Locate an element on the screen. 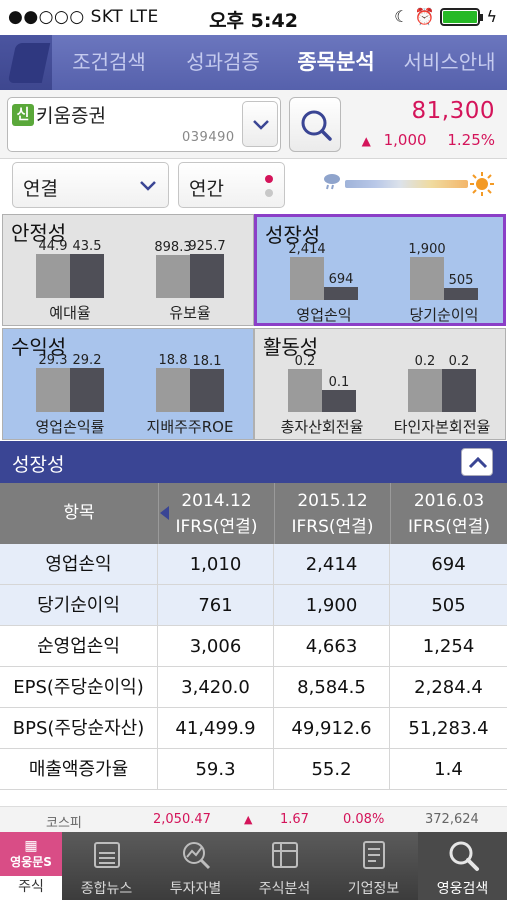 The width and height of the screenshot is (507, 900). table-row: 영업손익 1,010 2,414 694 is located at coordinates (253, 564).